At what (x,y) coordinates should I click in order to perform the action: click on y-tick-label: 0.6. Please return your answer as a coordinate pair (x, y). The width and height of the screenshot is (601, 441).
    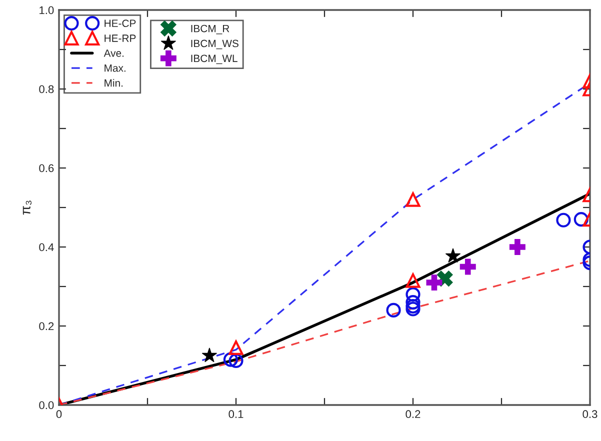
    Looking at the image, I should click on (46, 168).